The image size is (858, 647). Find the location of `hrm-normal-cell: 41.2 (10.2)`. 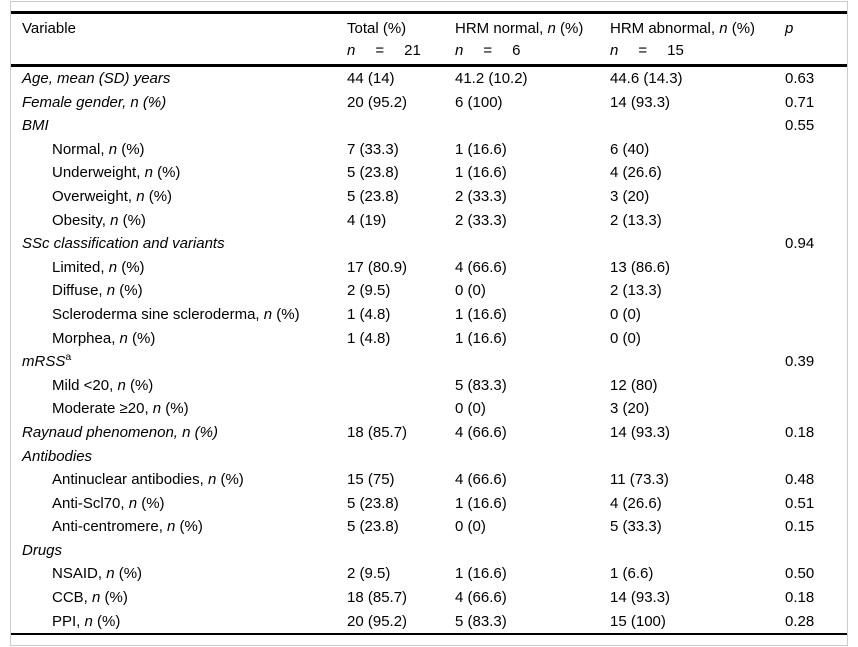

hrm-normal-cell: 41.2 (10.2) is located at coordinates (491, 78).